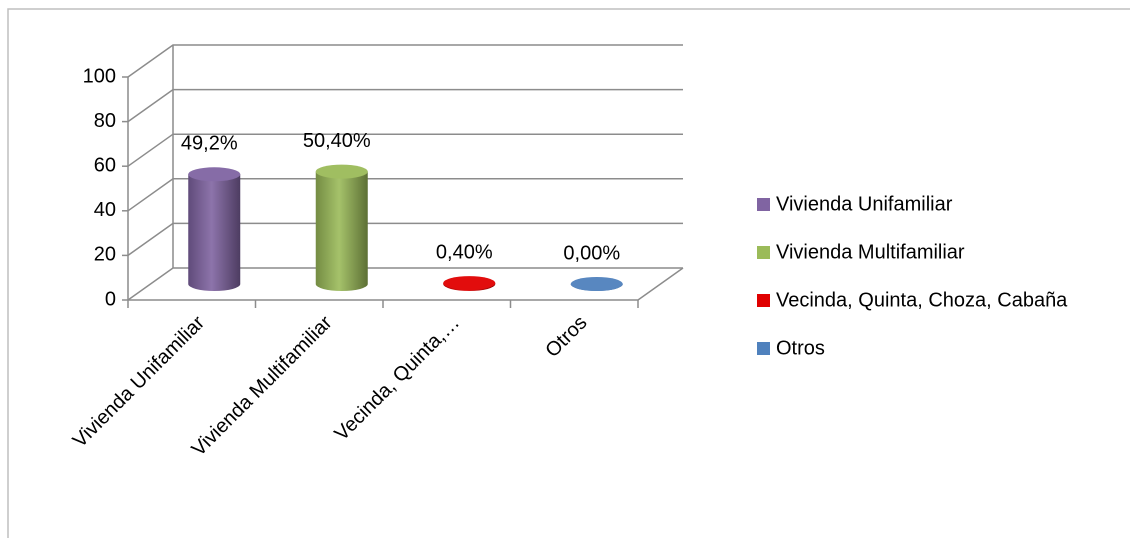  I want to click on x-tick-label: Otros, so click(566, 337).